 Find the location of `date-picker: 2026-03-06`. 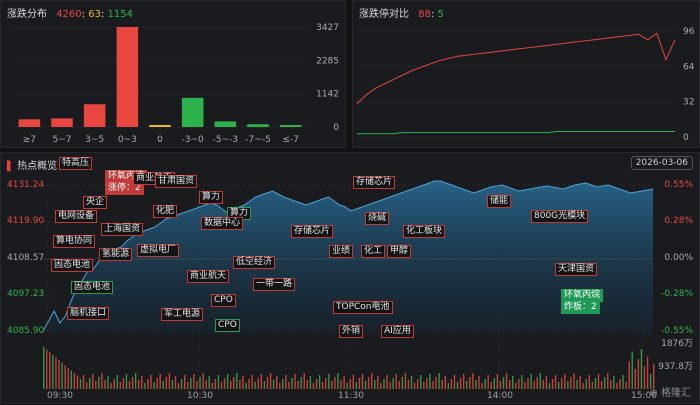

date-picker: 2026-03-06 is located at coordinates (661, 163).